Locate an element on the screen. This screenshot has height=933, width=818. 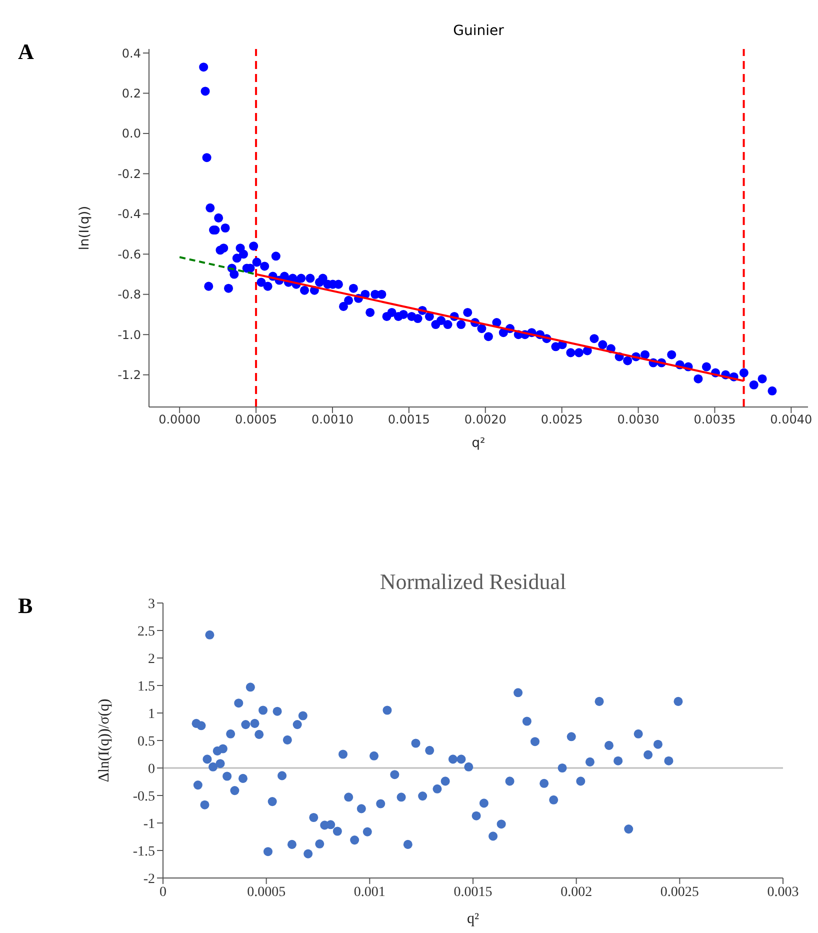
y-tick-label: -0.2 is located at coordinates (129, 173).